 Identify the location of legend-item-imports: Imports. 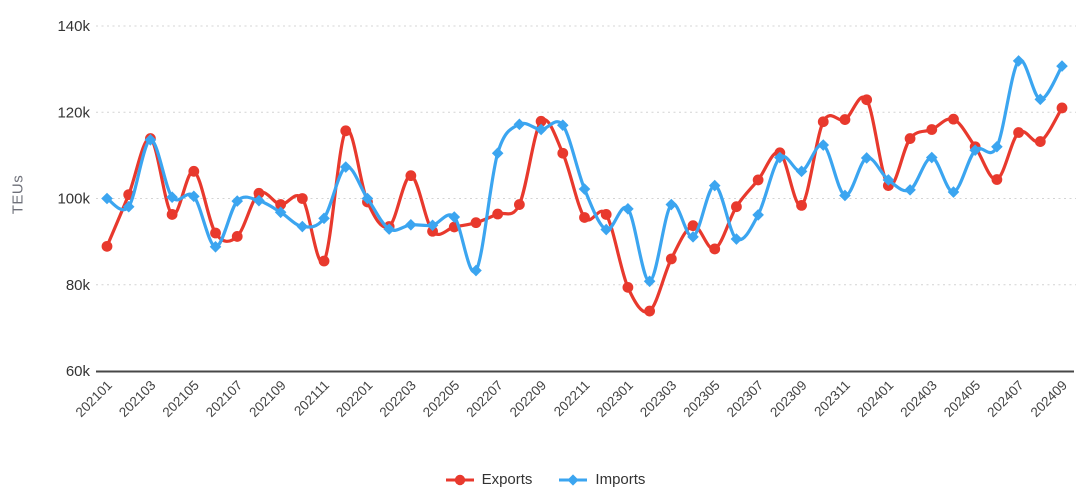
(601, 479).